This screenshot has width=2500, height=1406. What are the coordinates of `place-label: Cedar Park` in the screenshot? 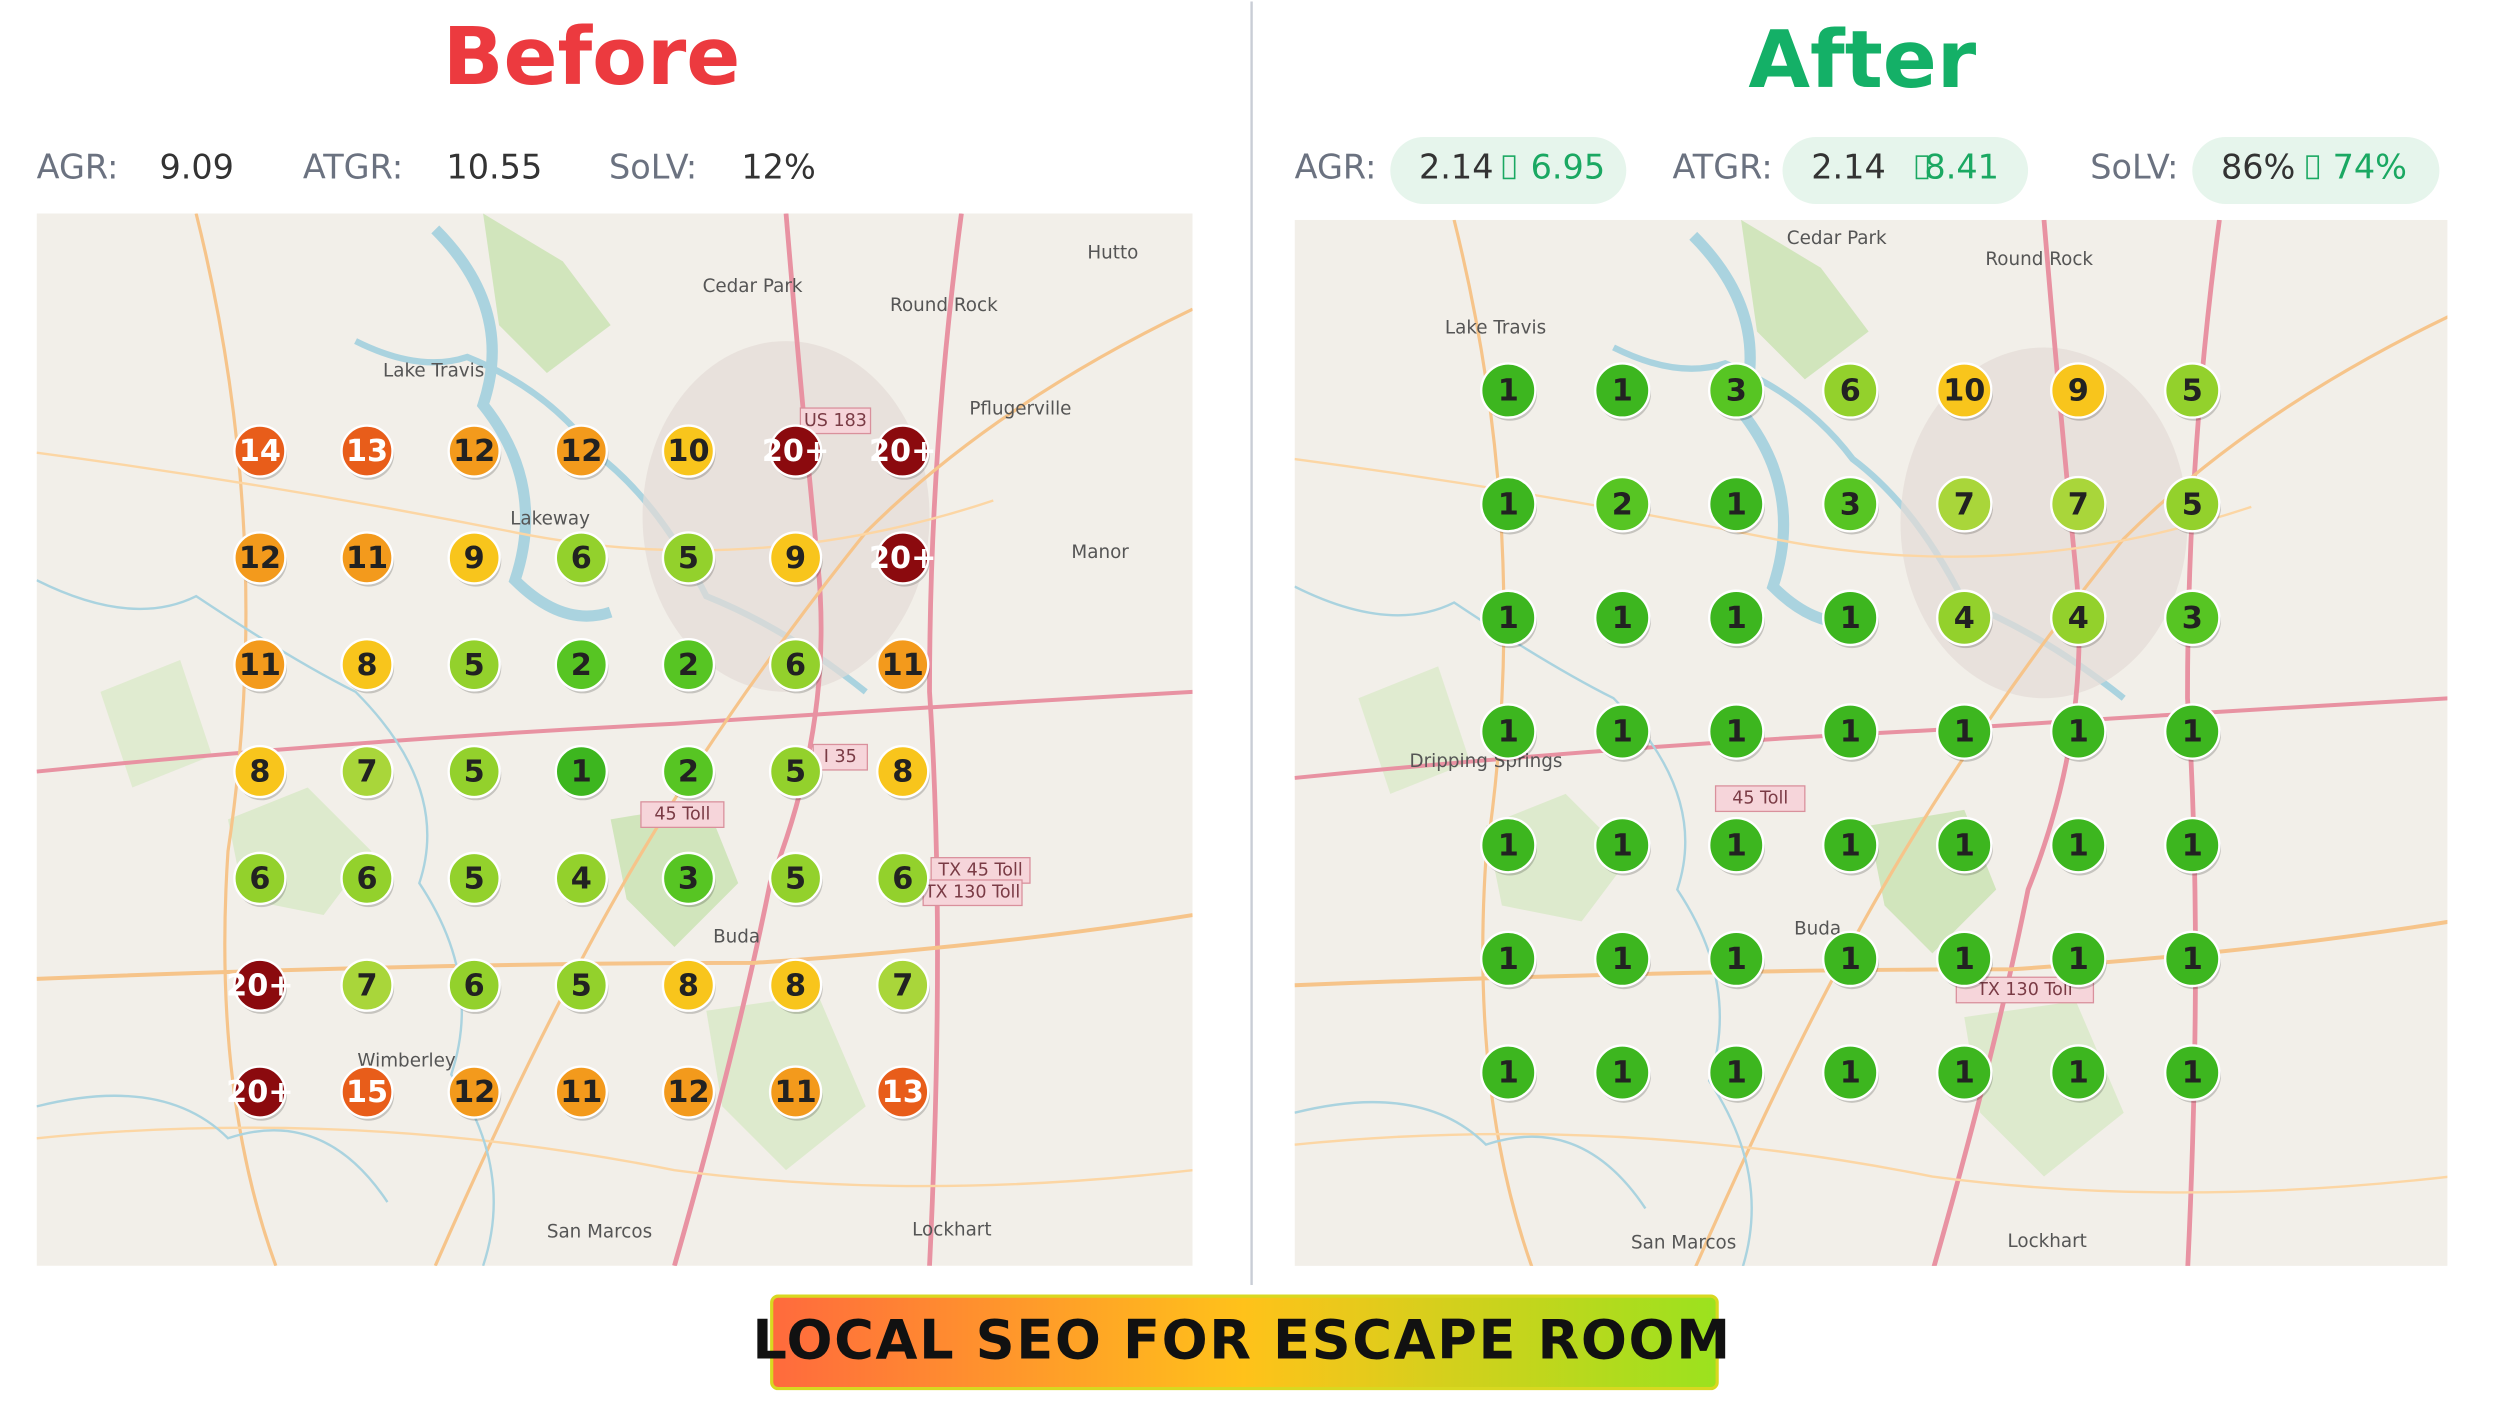 It's located at (753, 286).